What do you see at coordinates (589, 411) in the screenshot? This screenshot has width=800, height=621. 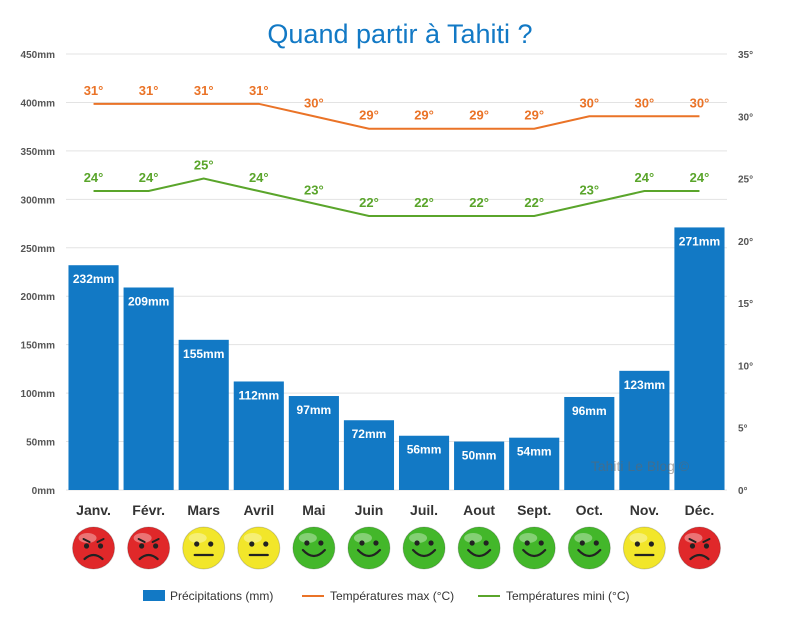 I see `bar-value-label: 96mm` at bounding box center [589, 411].